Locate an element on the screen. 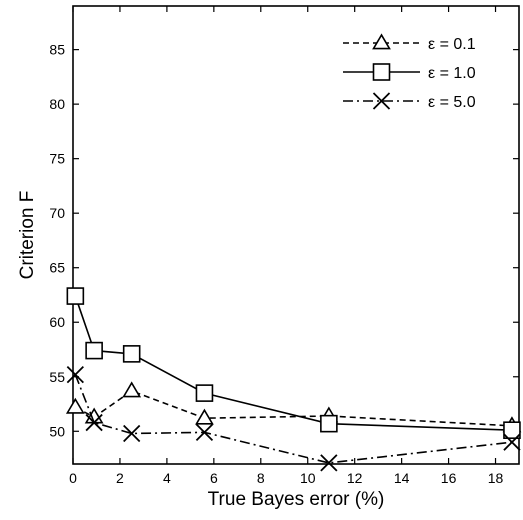 The width and height of the screenshot is (523, 520). legend-marker-triangle is located at coordinates (381, 41).